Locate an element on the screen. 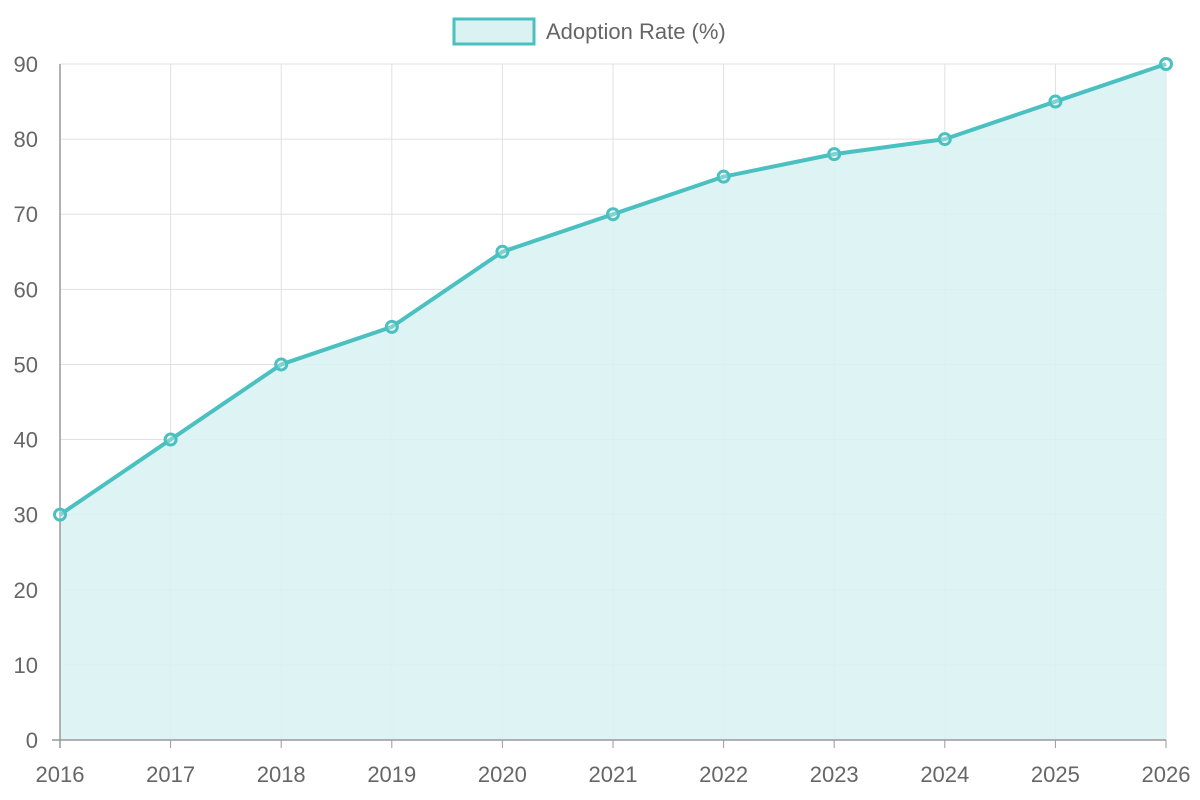 The width and height of the screenshot is (1200, 800). y-tick-label: 80 is located at coordinates (26, 139).